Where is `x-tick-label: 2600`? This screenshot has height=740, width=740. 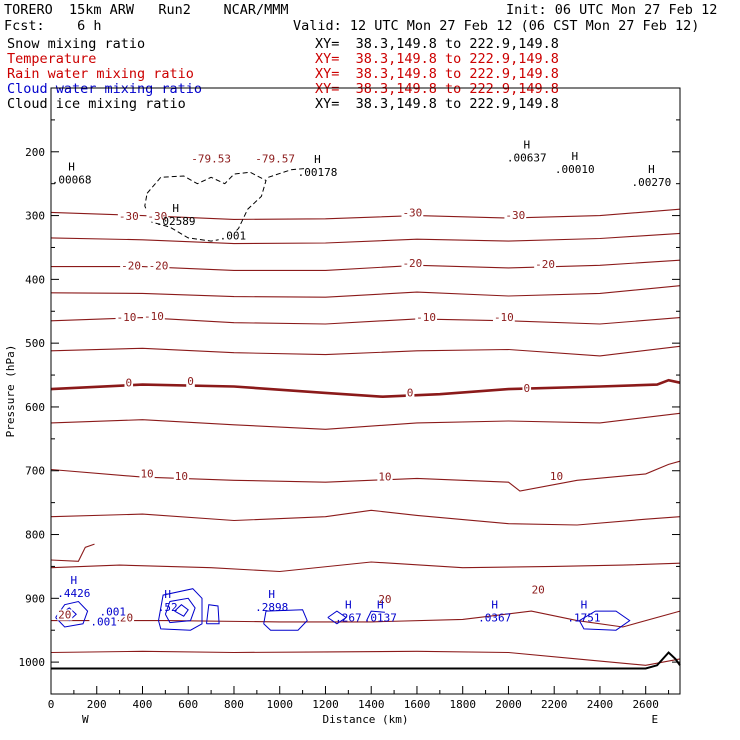
x-tick-label: 2600 is located at coordinates (645, 704).